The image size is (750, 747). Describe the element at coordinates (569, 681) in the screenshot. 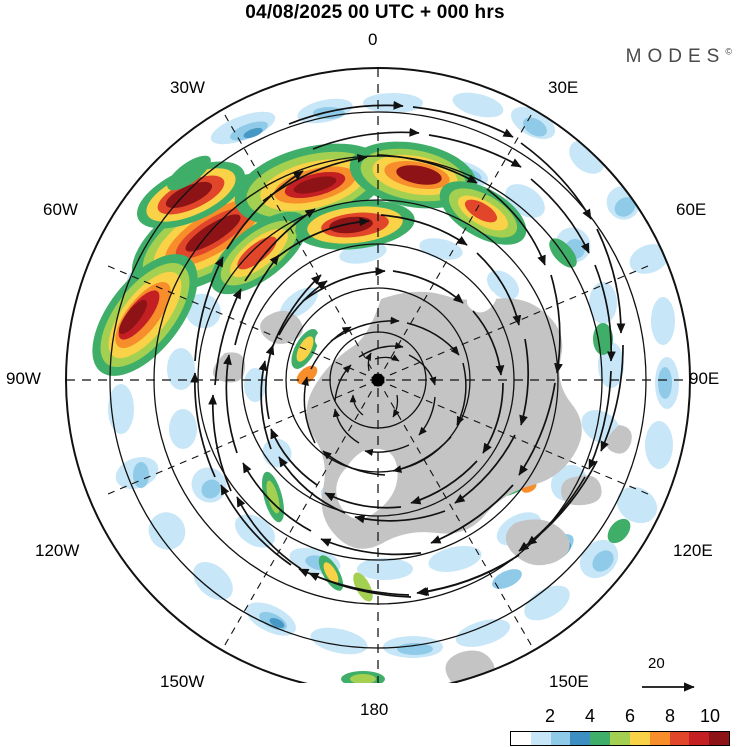

I see `lon-label-150E: 150E` at that location.